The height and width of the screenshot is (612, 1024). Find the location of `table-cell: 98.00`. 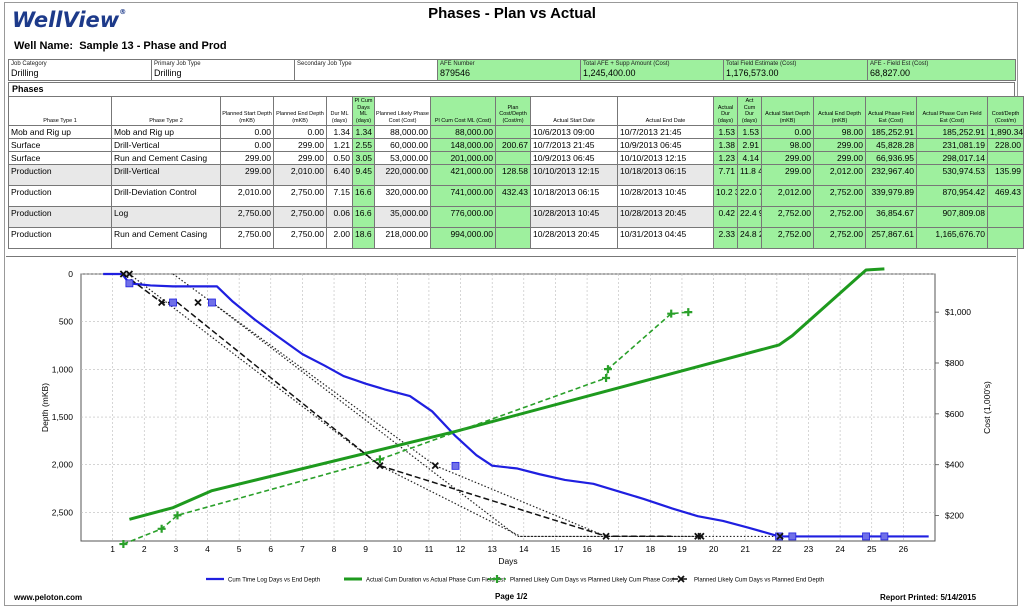

table-cell: 98.00 is located at coordinates (787, 145).